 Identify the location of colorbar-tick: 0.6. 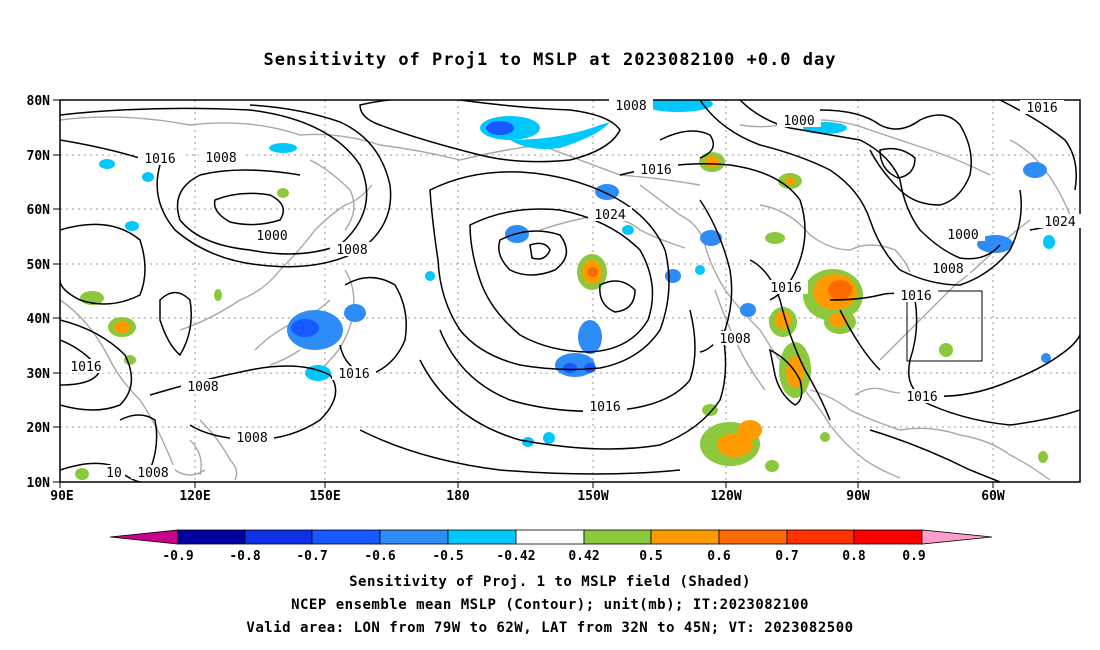
(719, 556).